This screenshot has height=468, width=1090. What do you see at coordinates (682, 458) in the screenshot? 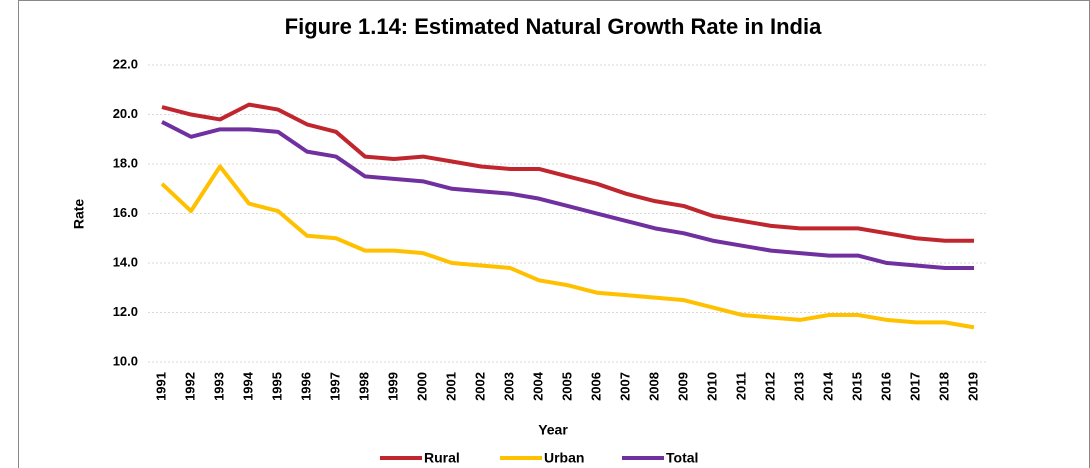
I see `legend-label: Total` at bounding box center [682, 458].